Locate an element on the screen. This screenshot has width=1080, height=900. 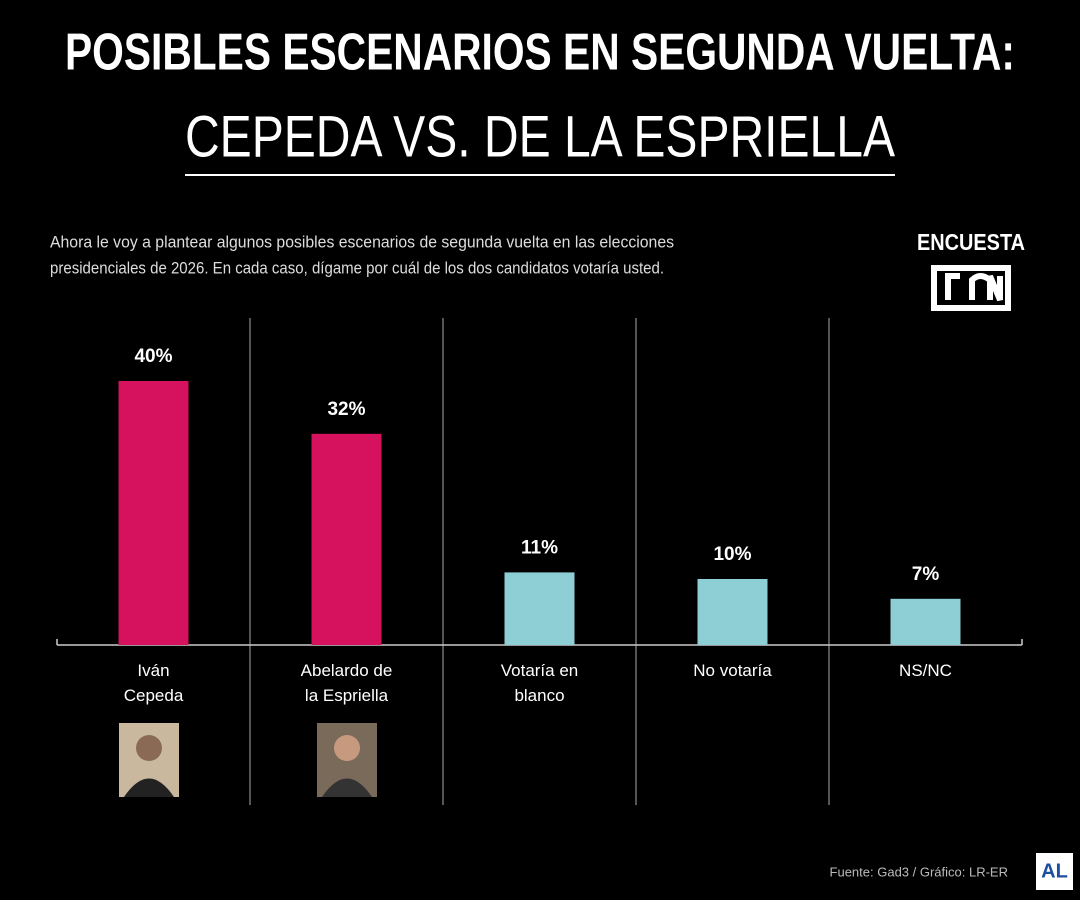
x-tick-label: NS/NC is located at coordinates (925, 670).